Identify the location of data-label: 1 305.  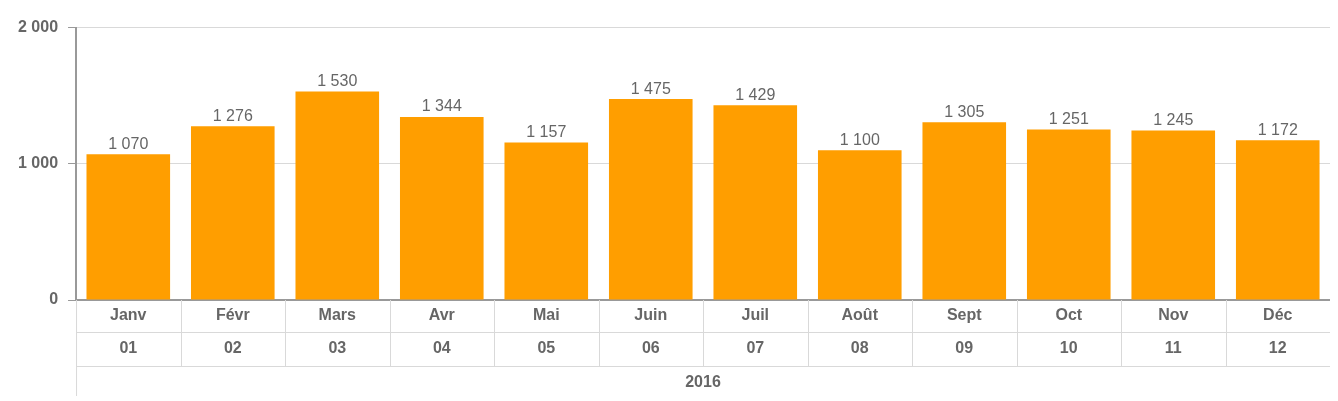
(964, 111).